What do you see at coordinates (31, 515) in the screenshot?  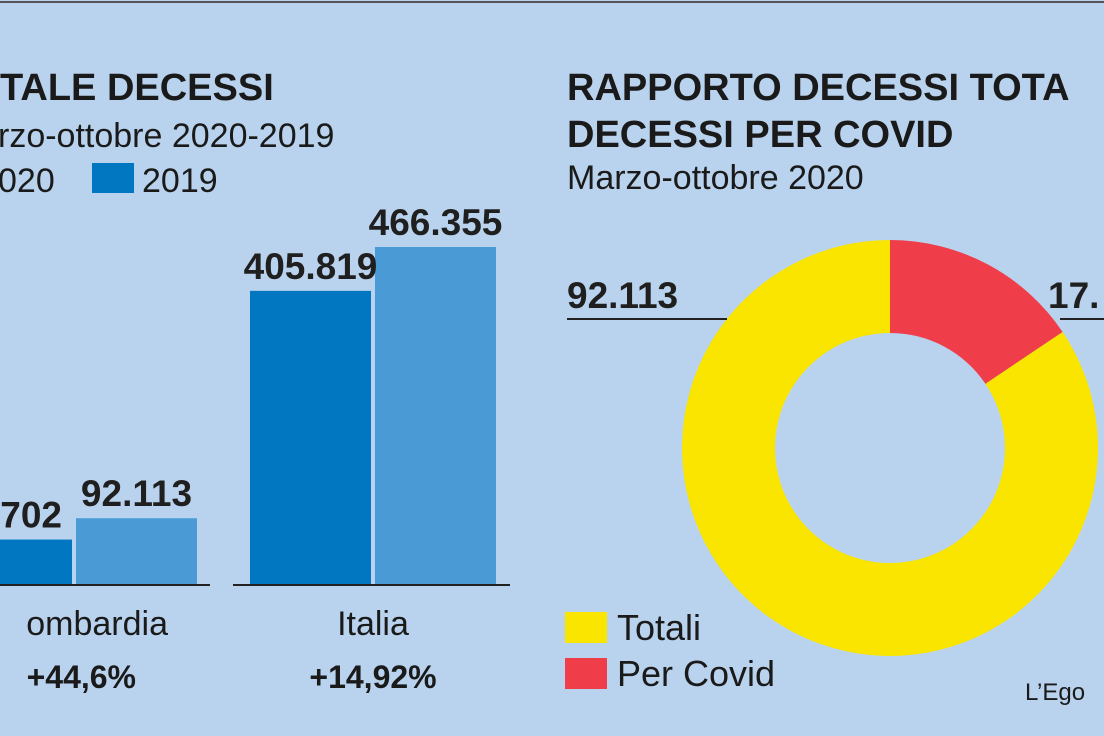 I see `value-label: 702` at bounding box center [31, 515].